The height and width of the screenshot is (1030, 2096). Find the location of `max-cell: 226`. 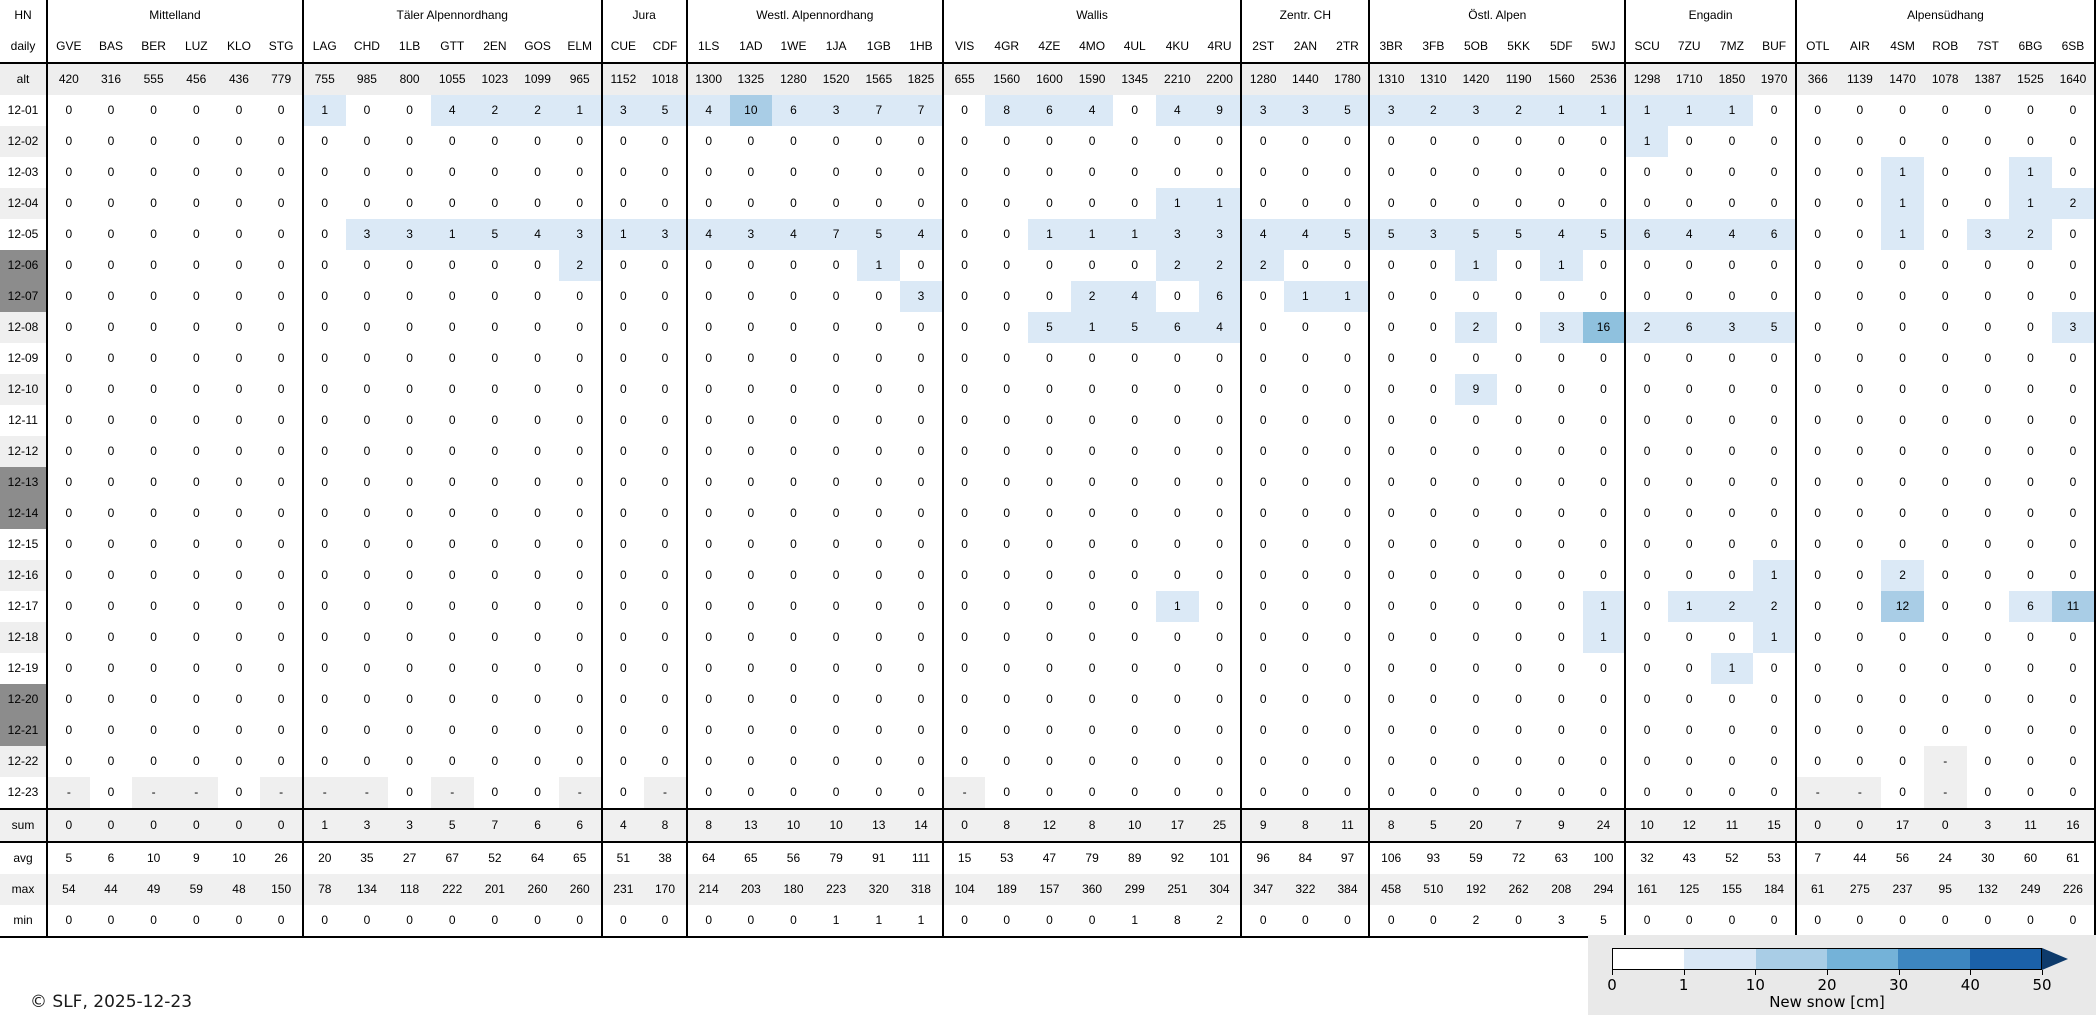

max-cell: 226 is located at coordinates (2073, 889).